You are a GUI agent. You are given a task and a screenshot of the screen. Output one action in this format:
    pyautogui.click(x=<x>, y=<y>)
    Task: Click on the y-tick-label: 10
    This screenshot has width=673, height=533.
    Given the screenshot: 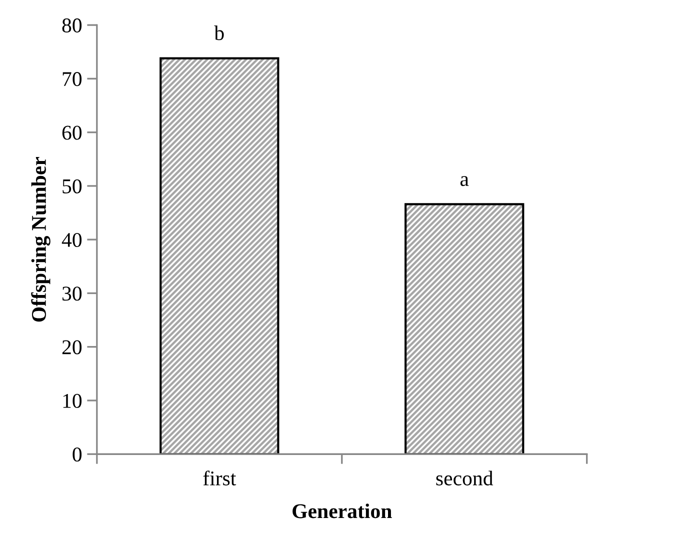 What is the action you would take?
    pyautogui.click(x=72, y=401)
    